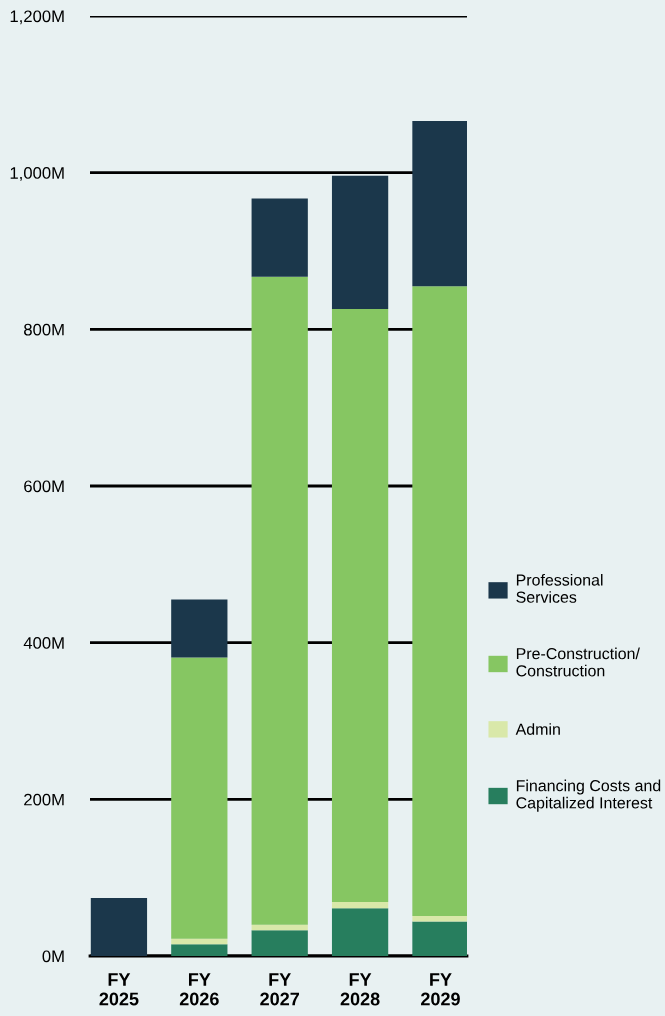 The height and width of the screenshot is (1016, 665). Describe the element at coordinates (537, 729) in the screenshot. I see `legend-label: Admin` at that location.